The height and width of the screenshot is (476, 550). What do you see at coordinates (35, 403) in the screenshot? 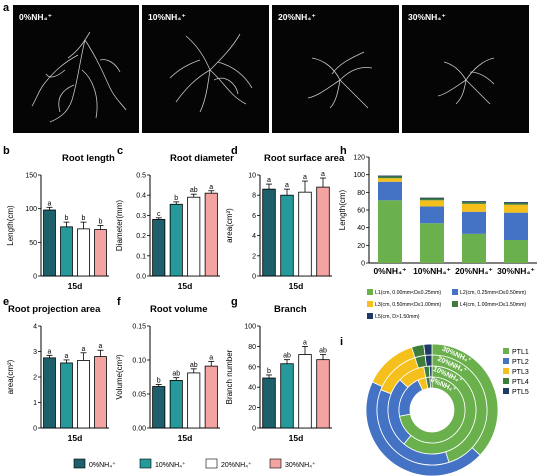
I see `y-tick-label: 1` at bounding box center [35, 403].